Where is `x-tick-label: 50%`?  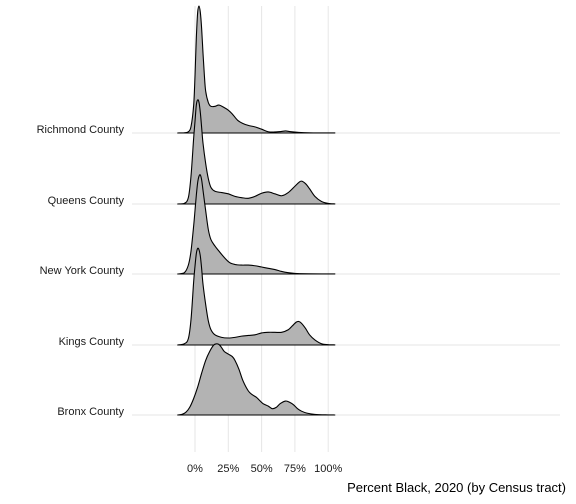
x-tick-label: 50% is located at coordinates (262, 469).